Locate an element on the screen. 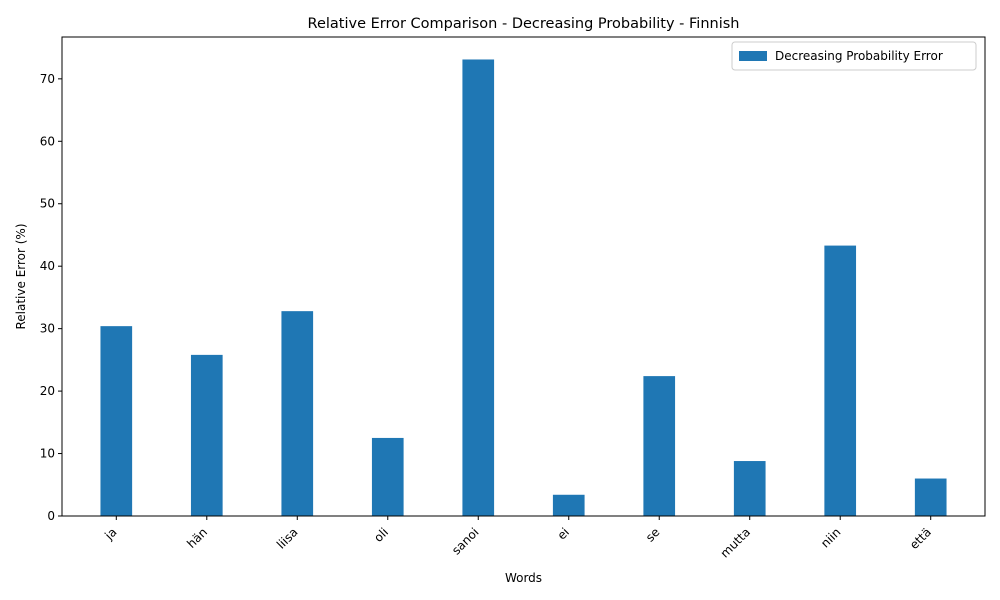 This screenshot has width=1000, height=600. bar-ja is located at coordinates (116, 421).